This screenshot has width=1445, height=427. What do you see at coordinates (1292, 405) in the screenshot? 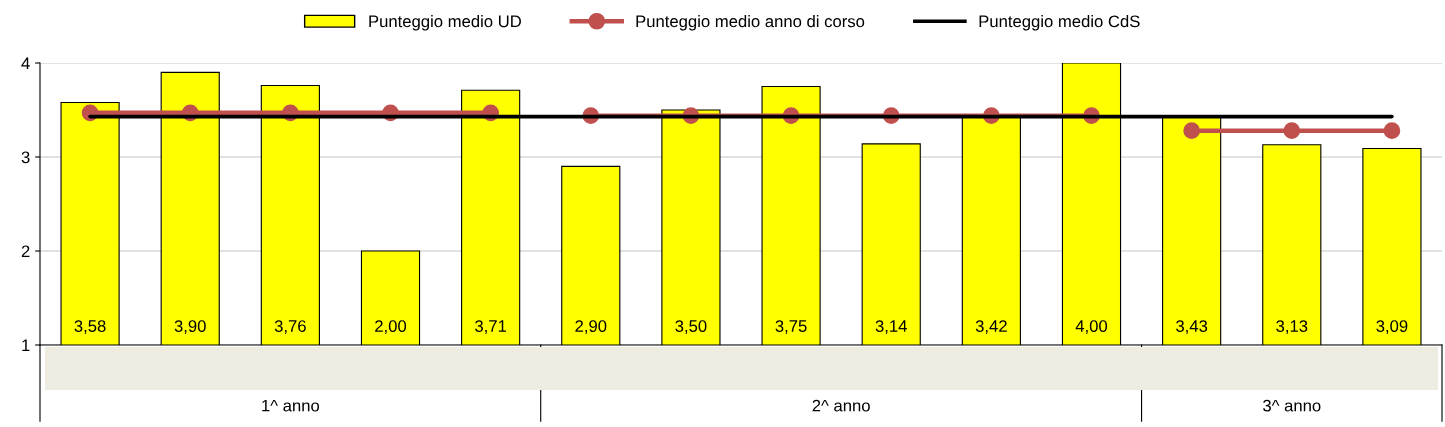
I see `text: 3^ anno` at bounding box center [1292, 405].